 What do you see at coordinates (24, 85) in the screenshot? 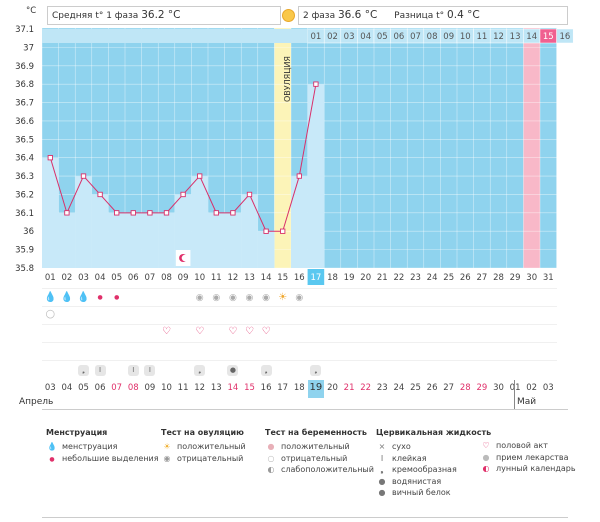
I see `y-tick-label: 36.8` at bounding box center [24, 85].